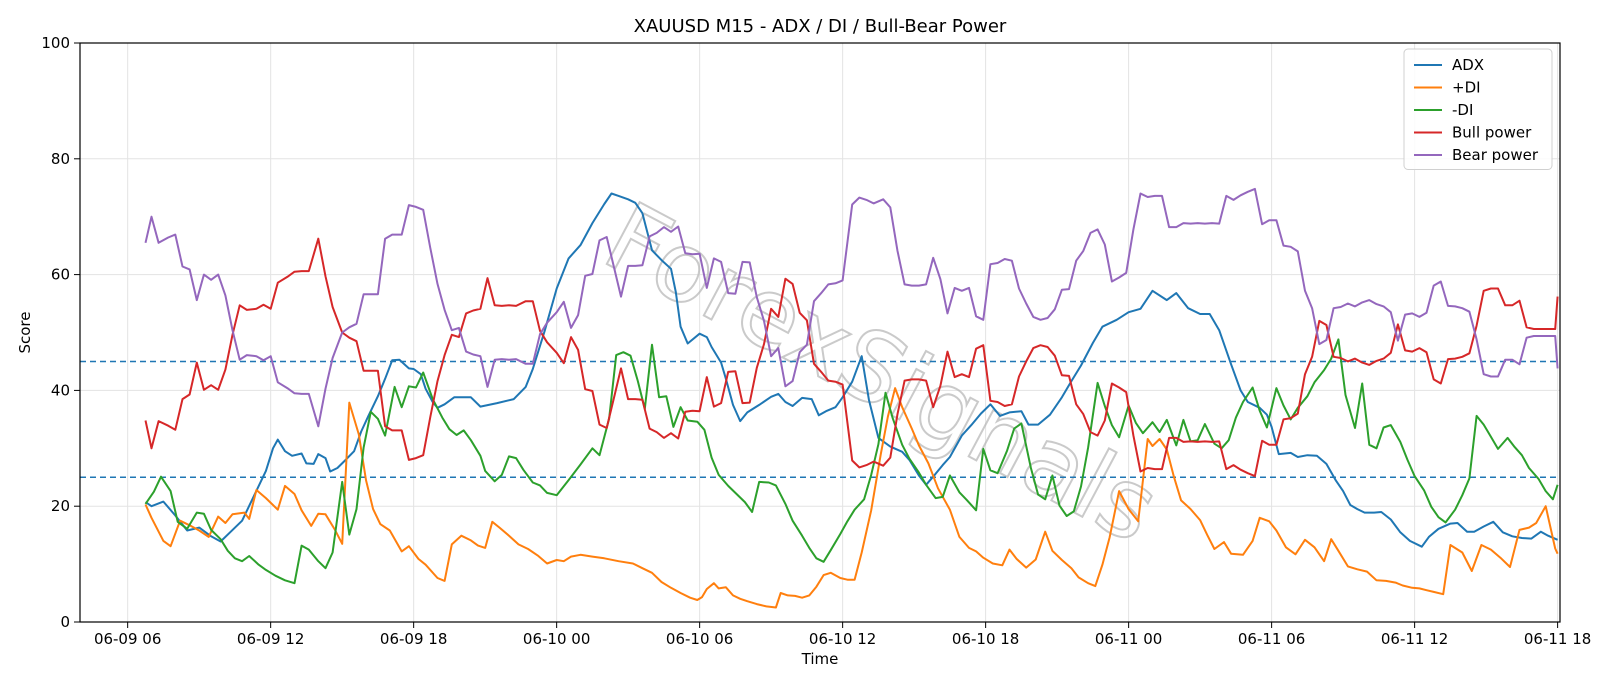 The image size is (1600, 686). What do you see at coordinates (55, 43) in the screenshot?
I see `y-tick-label: 100` at bounding box center [55, 43].